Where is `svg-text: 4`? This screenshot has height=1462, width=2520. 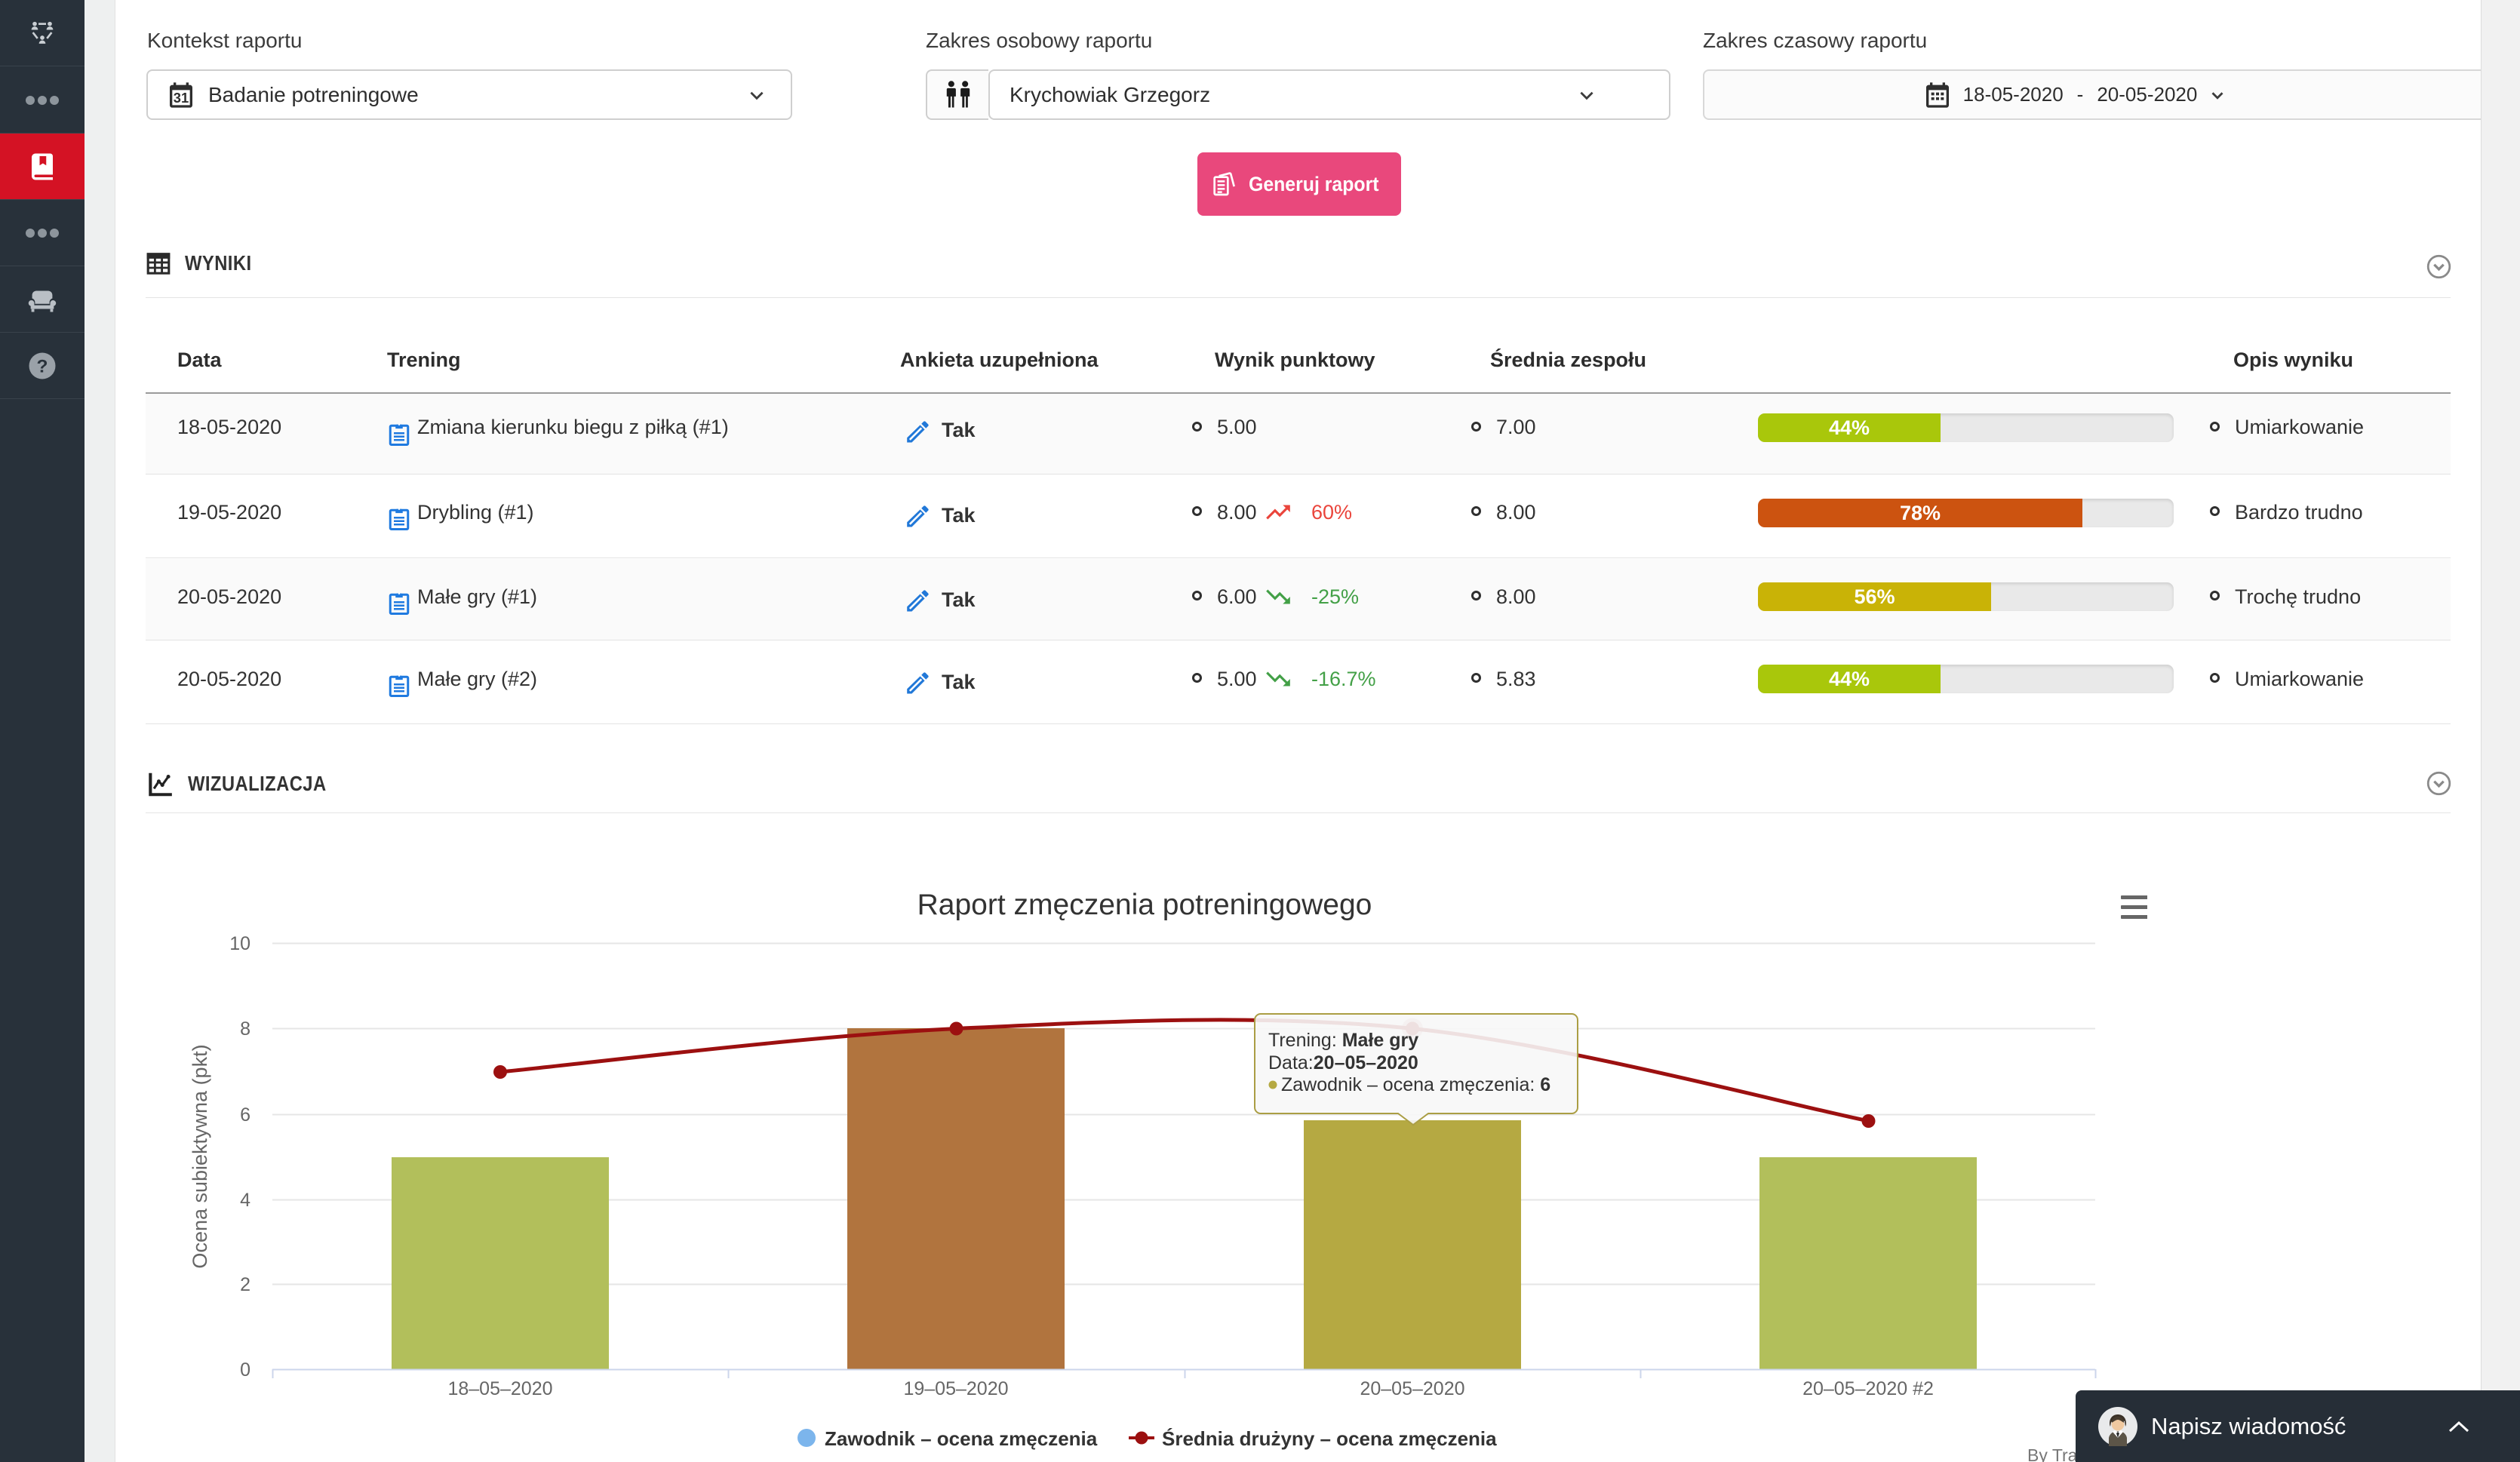
svg-text: 4 is located at coordinates (245, 1200).